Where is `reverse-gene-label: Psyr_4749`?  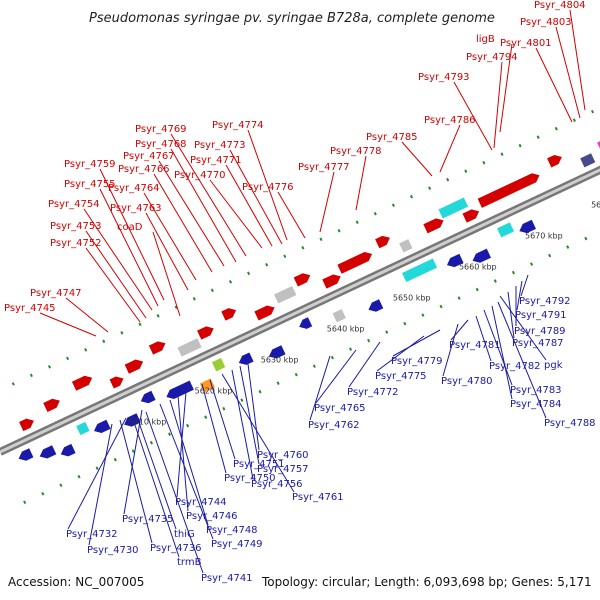
reverse-gene-label: Psyr_4749 is located at coordinates (237, 544).